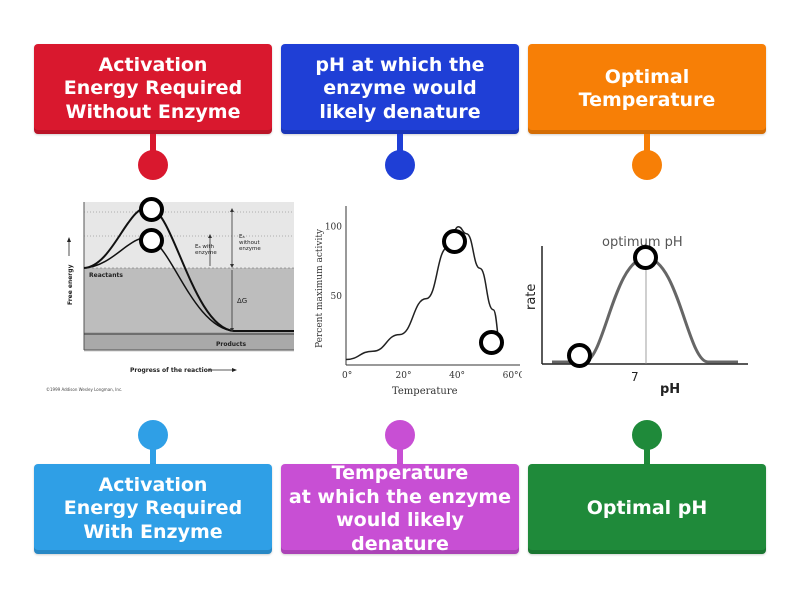 The image size is (800, 600). What do you see at coordinates (206, 250) in the screenshot?
I see `energy-ea-with: Eₐ with enzyme` at bounding box center [206, 250].